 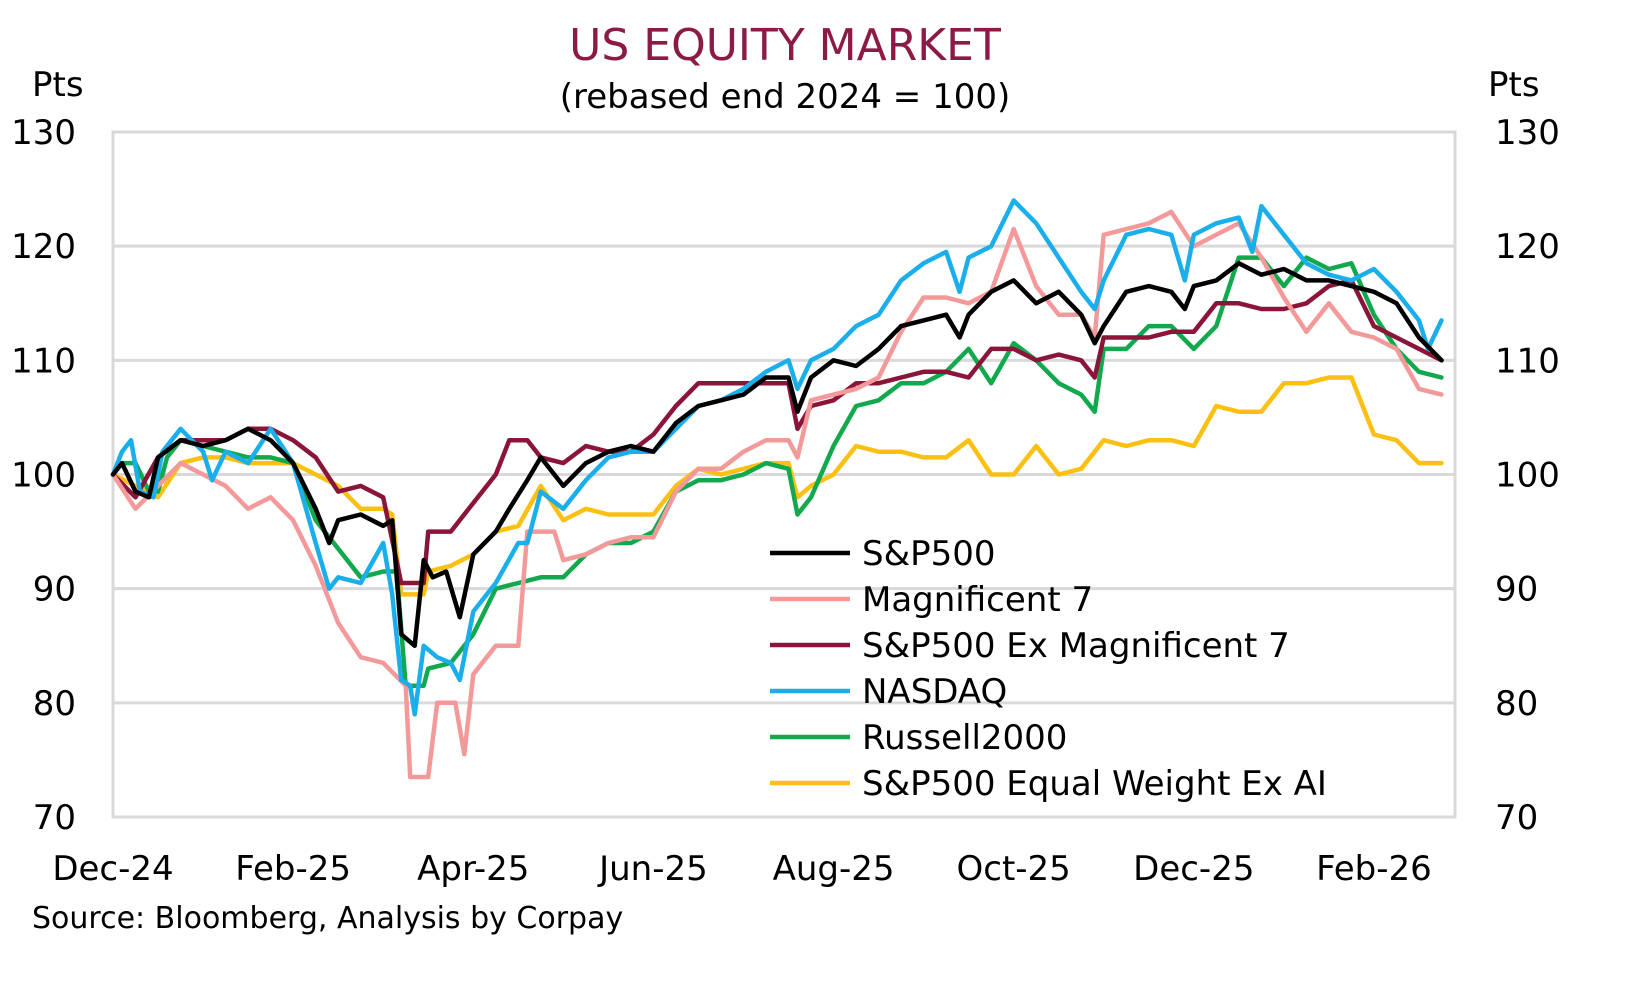 What do you see at coordinates (1076, 646) in the screenshot?
I see `legend-label: S&P500 Ex Magnificent 7` at bounding box center [1076, 646].